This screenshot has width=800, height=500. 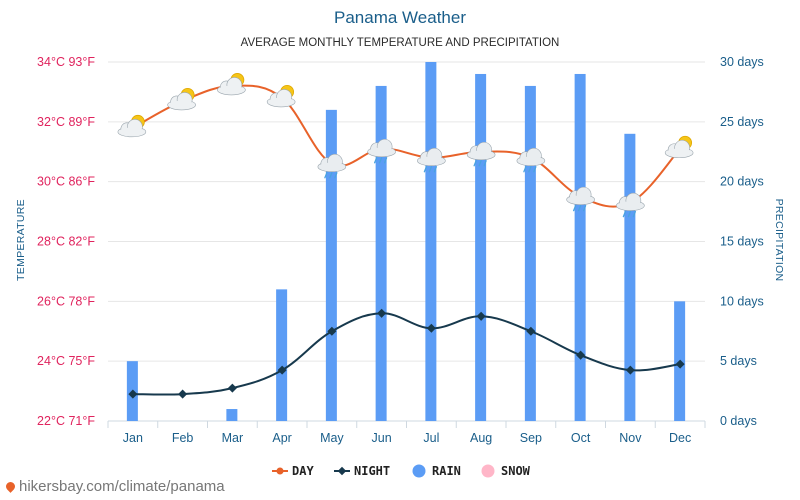 I want to click on legend: DAY NIGHT RAIN SNOW, so click(x=401, y=471).